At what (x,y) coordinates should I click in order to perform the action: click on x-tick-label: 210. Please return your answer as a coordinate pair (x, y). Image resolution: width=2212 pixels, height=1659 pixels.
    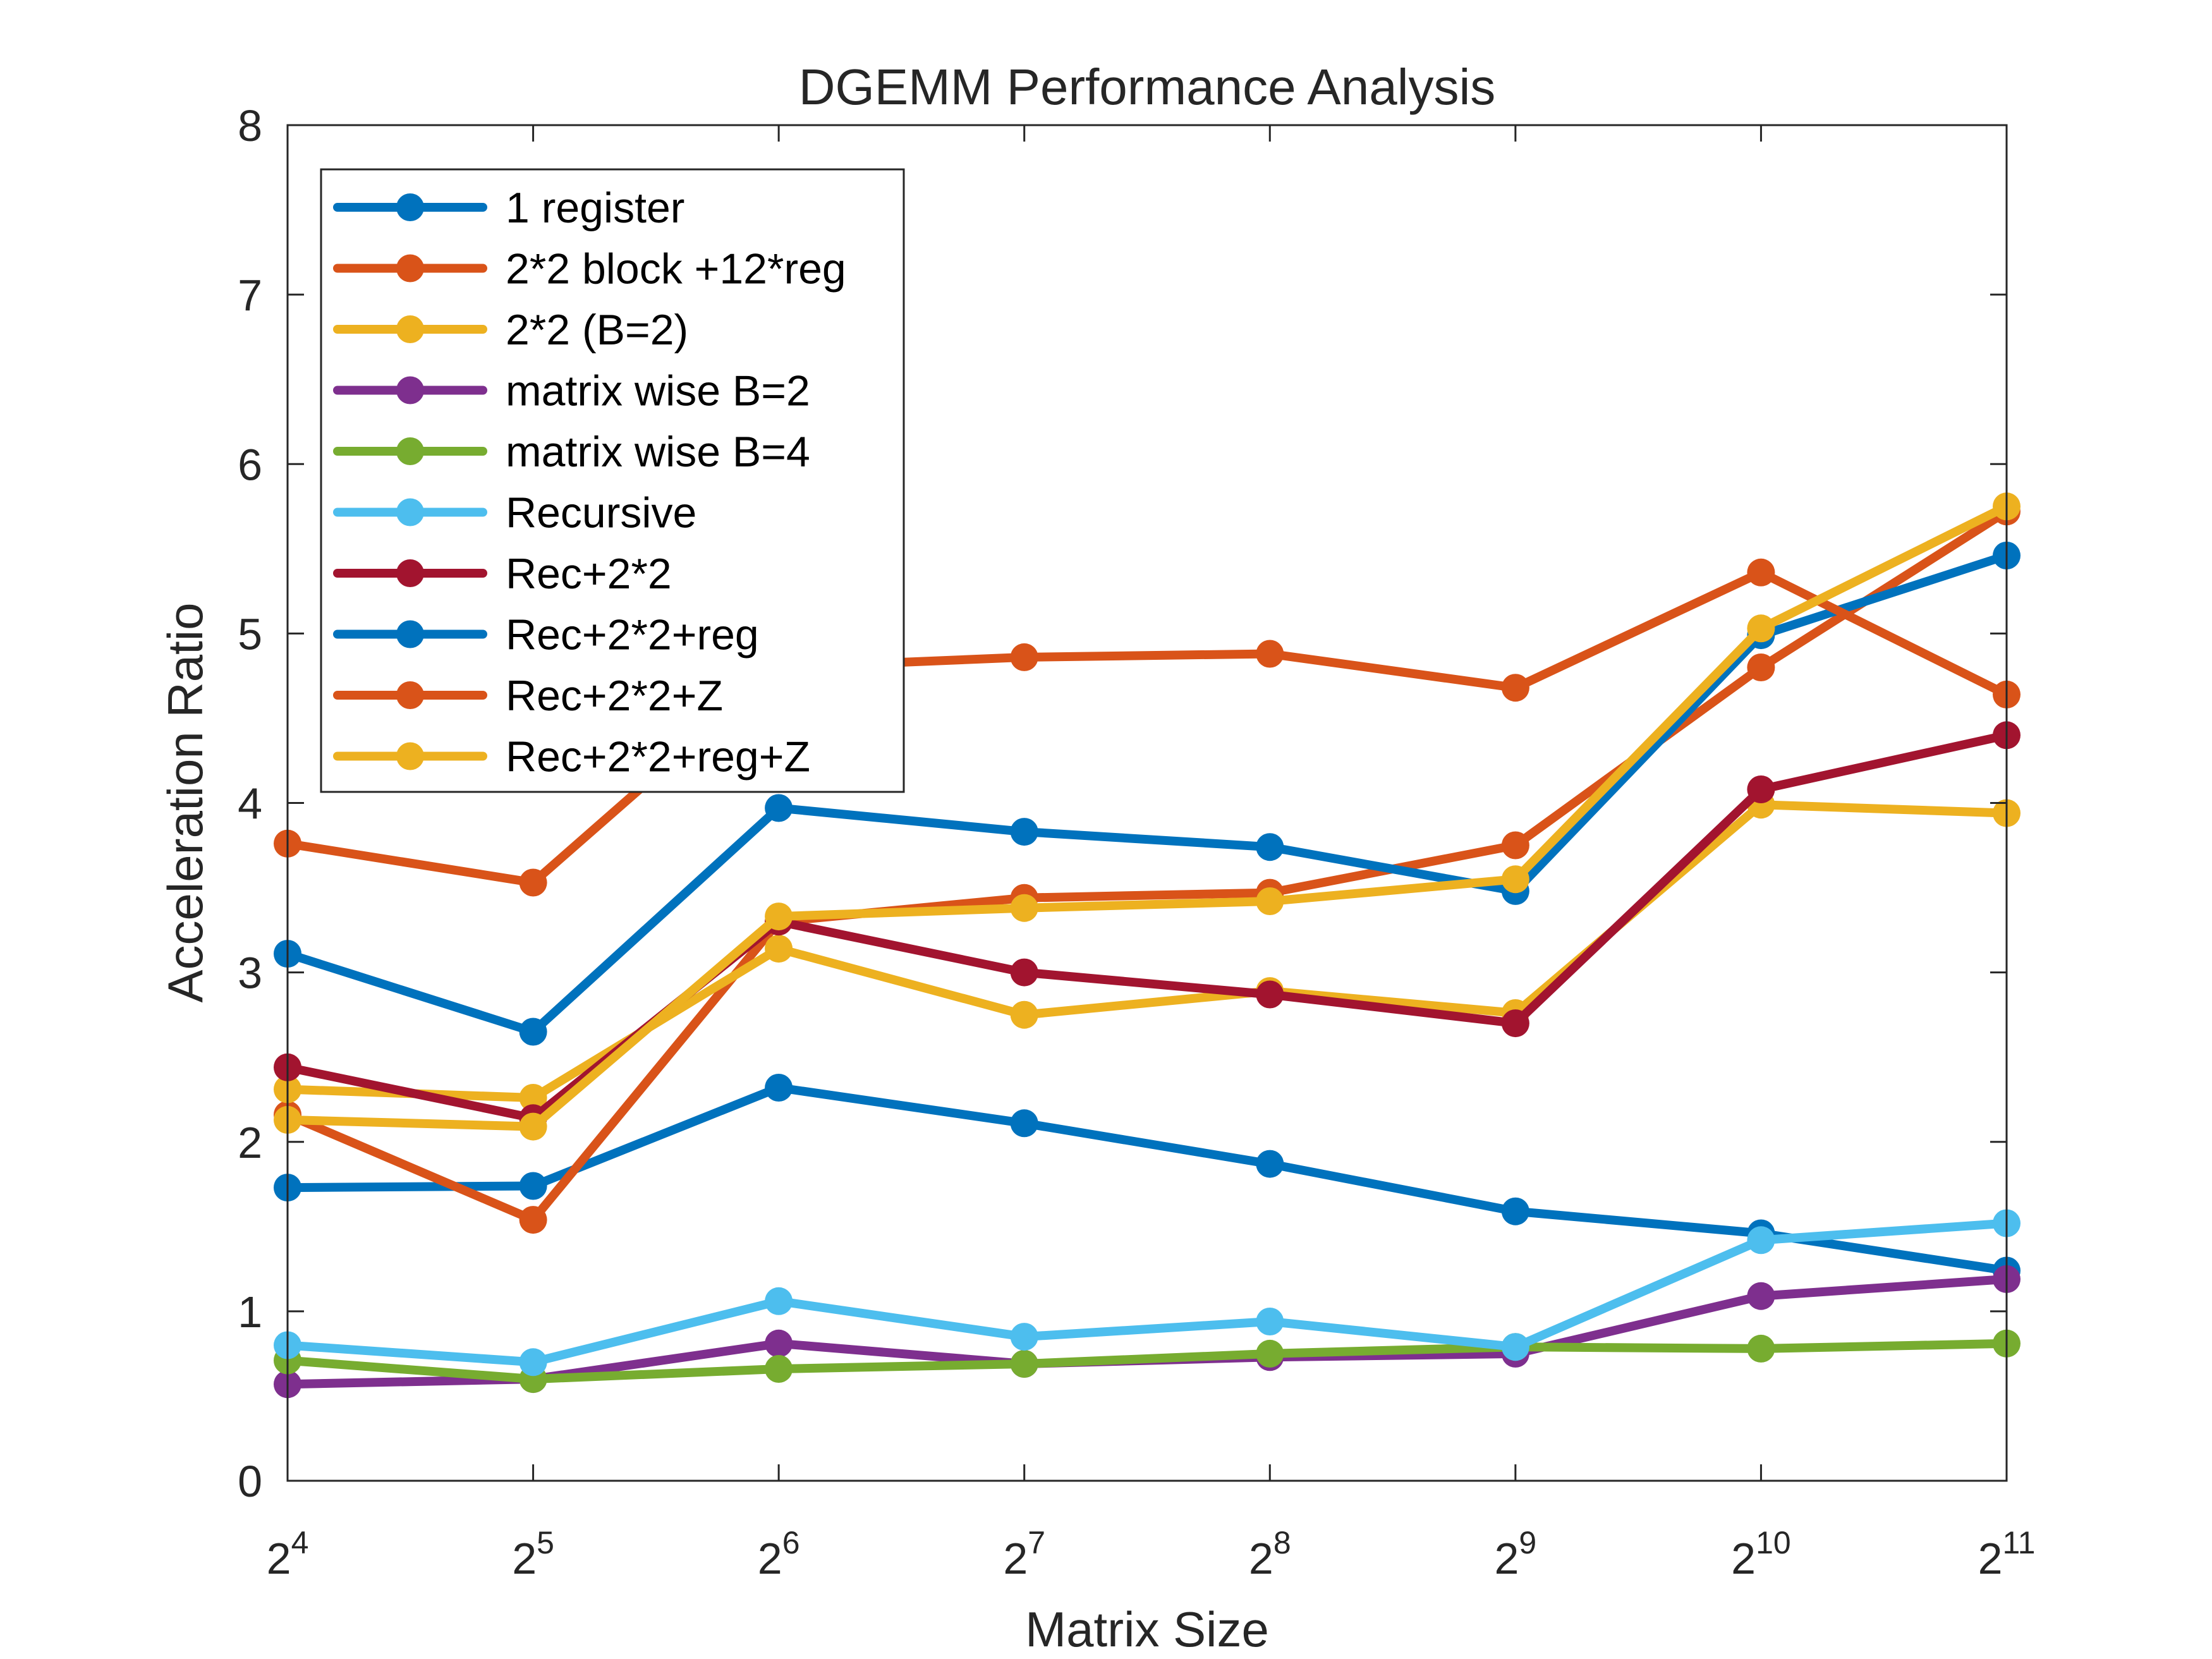
    Looking at the image, I should click on (1761, 1554).